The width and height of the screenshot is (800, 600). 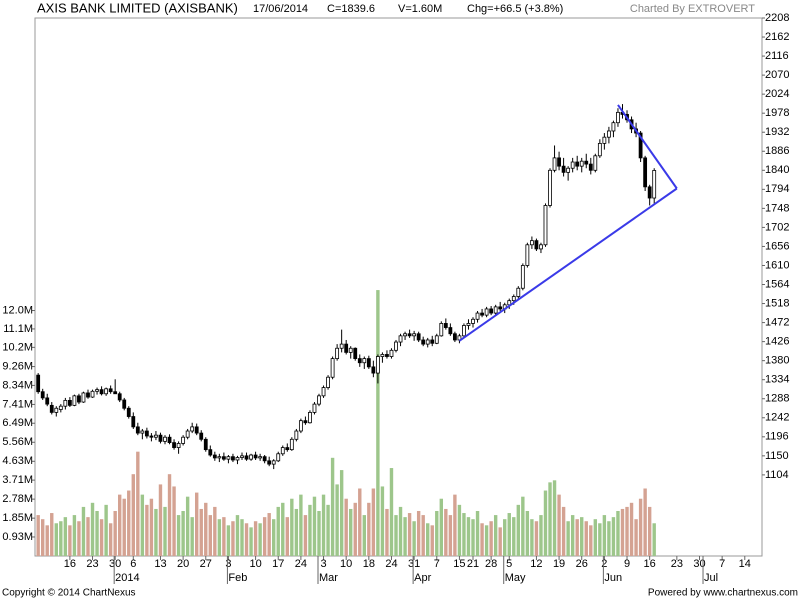 I want to click on x-tick-label: 27, so click(x=206, y=564).